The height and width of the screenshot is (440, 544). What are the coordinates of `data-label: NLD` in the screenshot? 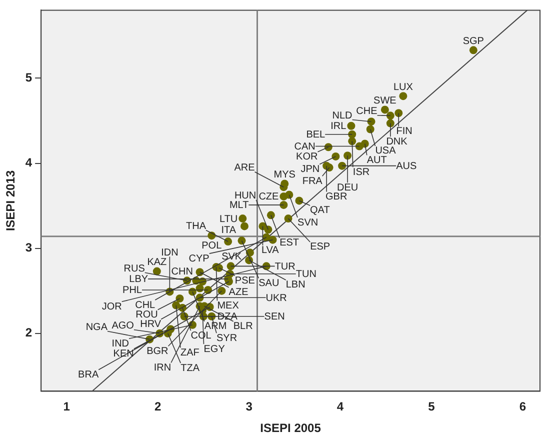 It's located at (342, 116).